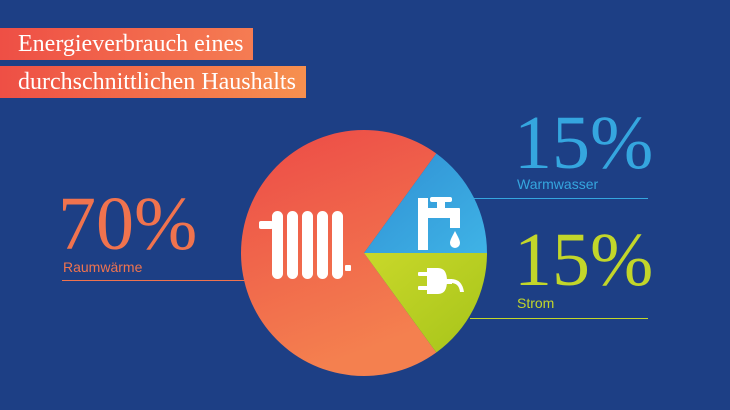 The height and width of the screenshot is (410, 730). Describe the element at coordinates (103, 267) in the screenshot. I see `raumwaerme-label: Raumwärme` at that location.